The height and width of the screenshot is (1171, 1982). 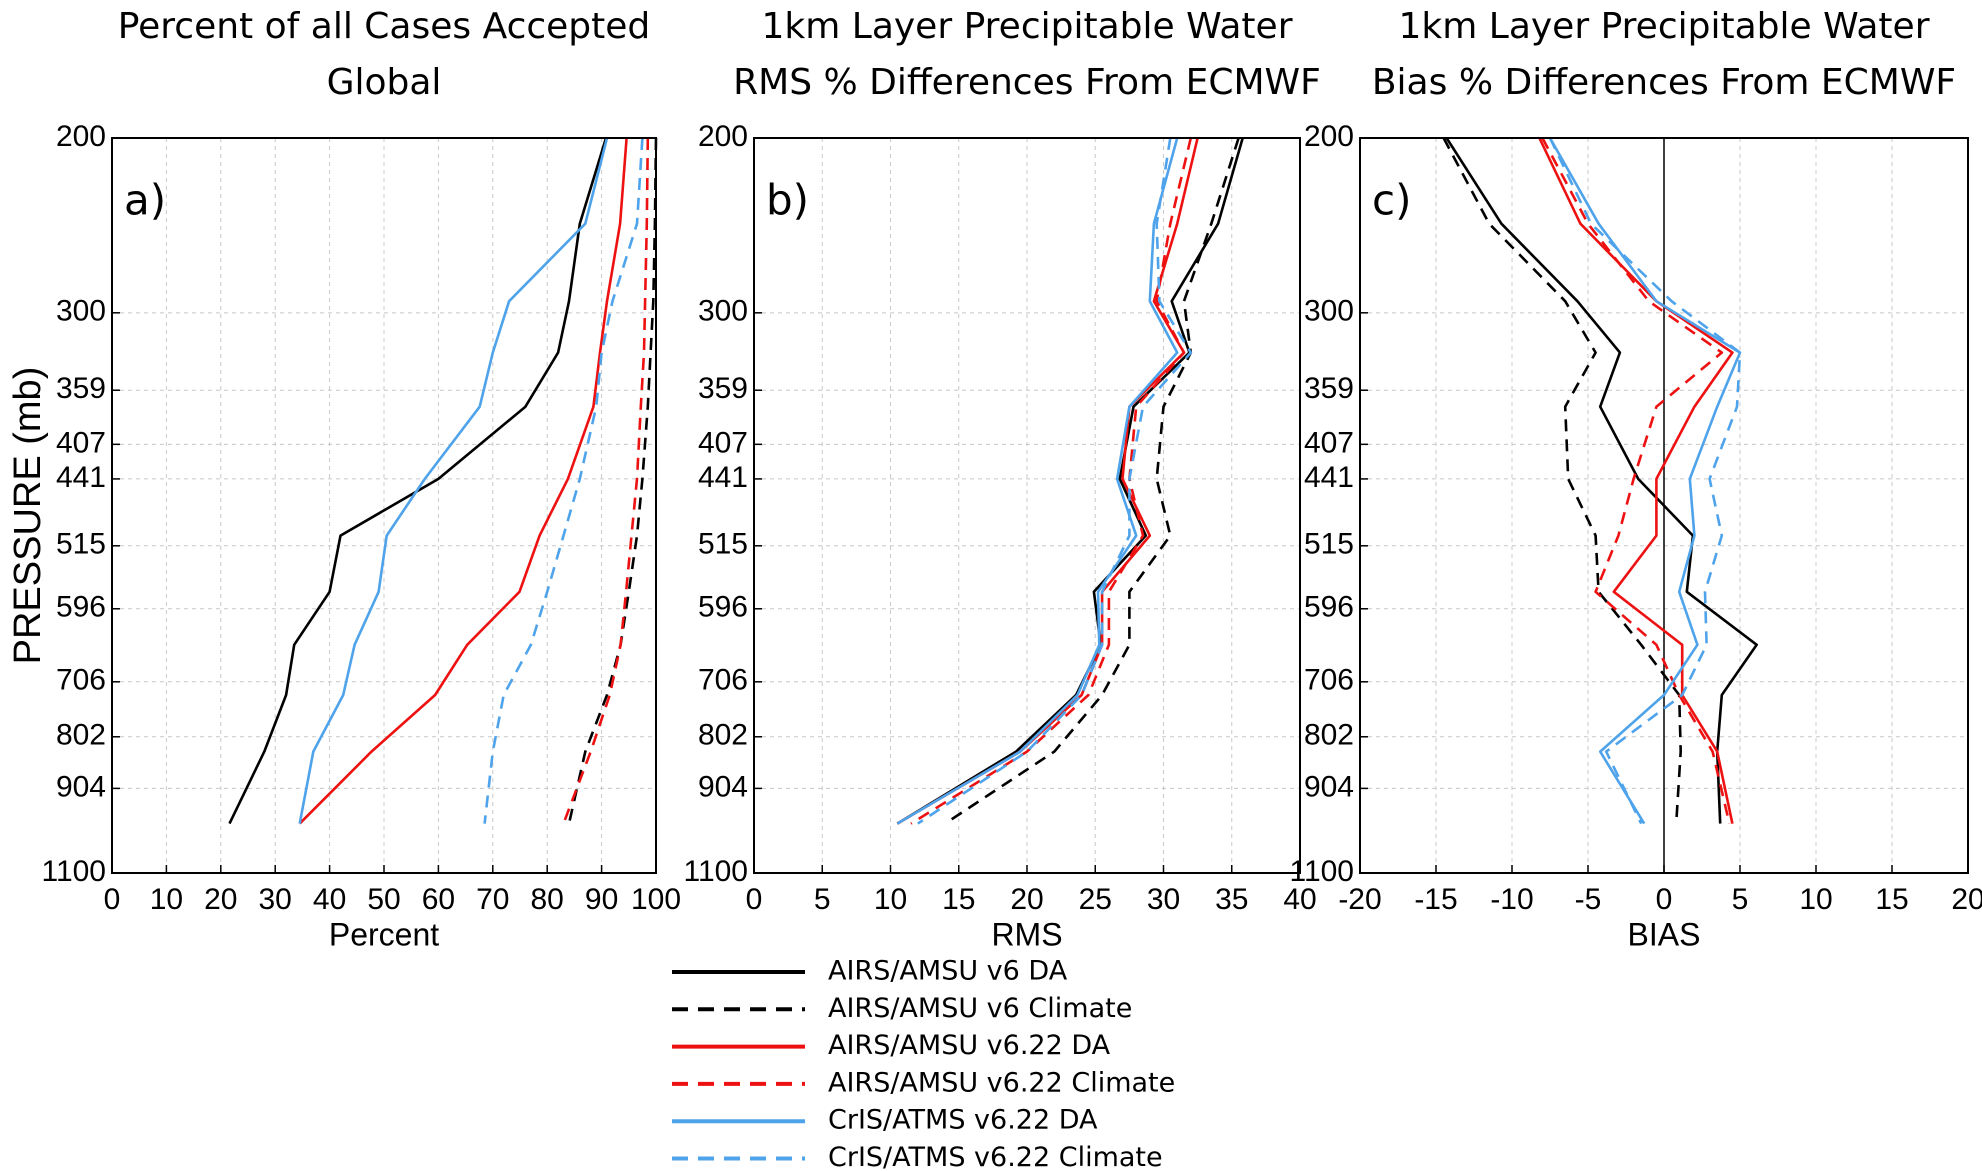 What do you see at coordinates (1095, 899) in the screenshot?
I see `x-tick-label: 25` at bounding box center [1095, 899].